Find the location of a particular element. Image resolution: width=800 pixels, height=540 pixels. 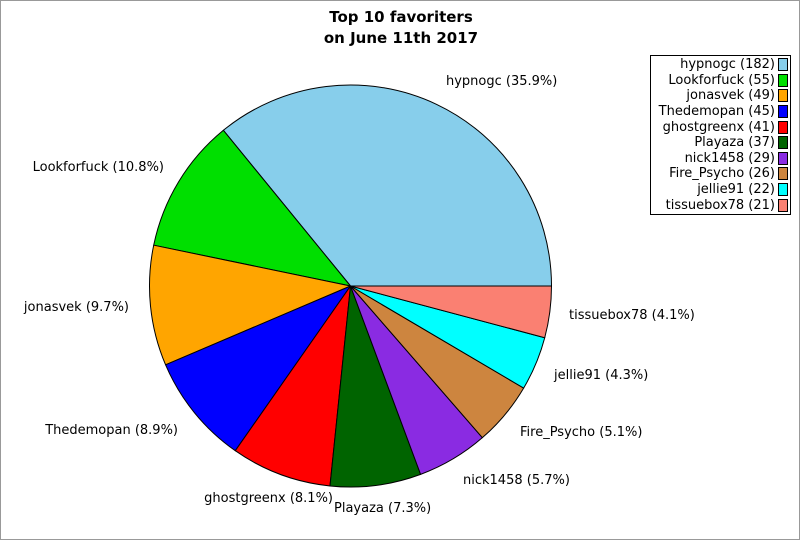

pie-slice-label-ghostgreenx: ghostgreenx (8.1%) is located at coordinates (268, 498).